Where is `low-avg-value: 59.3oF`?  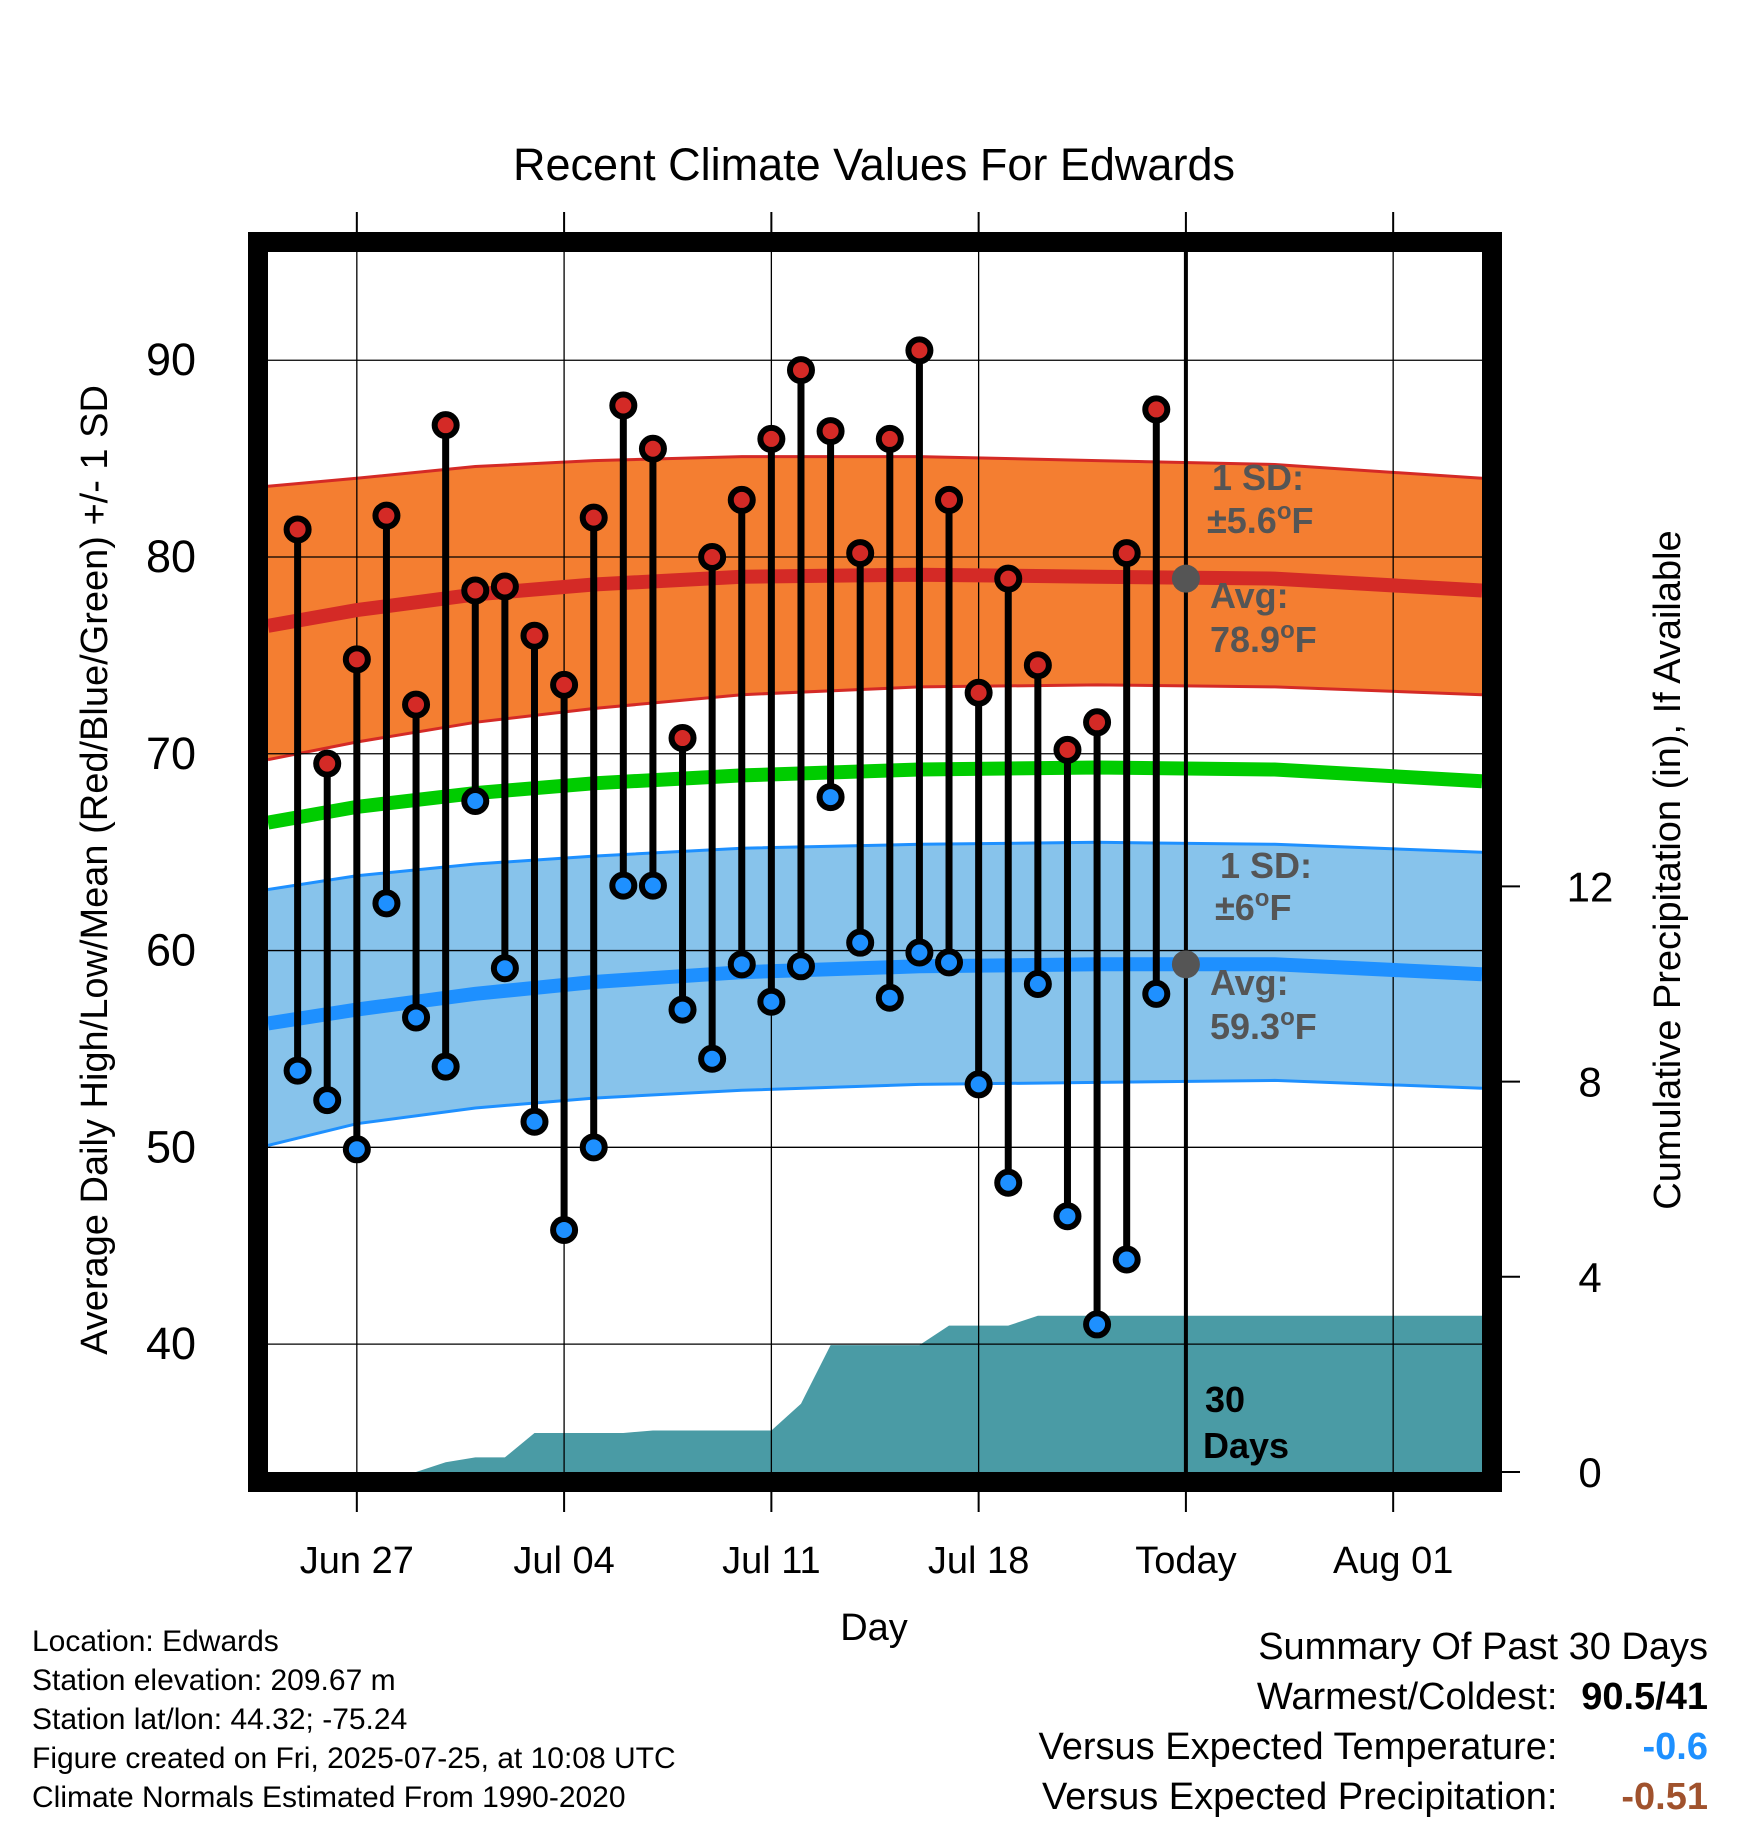
low-avg-value: 59.3oF is located at coordinates (1263, 1025).